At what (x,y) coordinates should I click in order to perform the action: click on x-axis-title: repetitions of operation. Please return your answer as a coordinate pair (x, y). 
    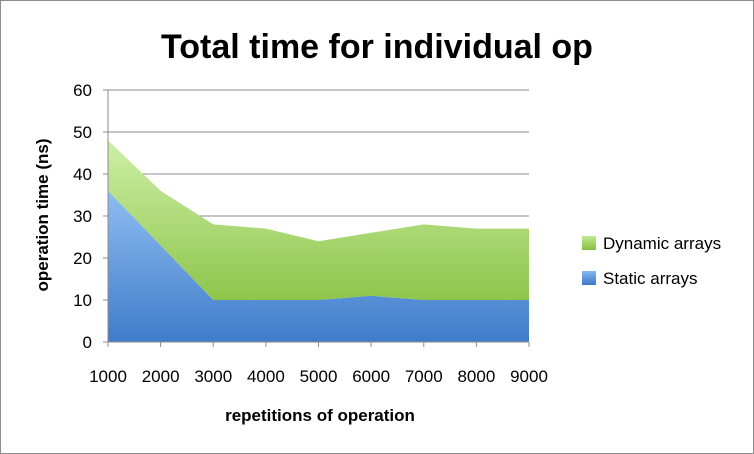
    Looking at the image, I should click on (320, 415).